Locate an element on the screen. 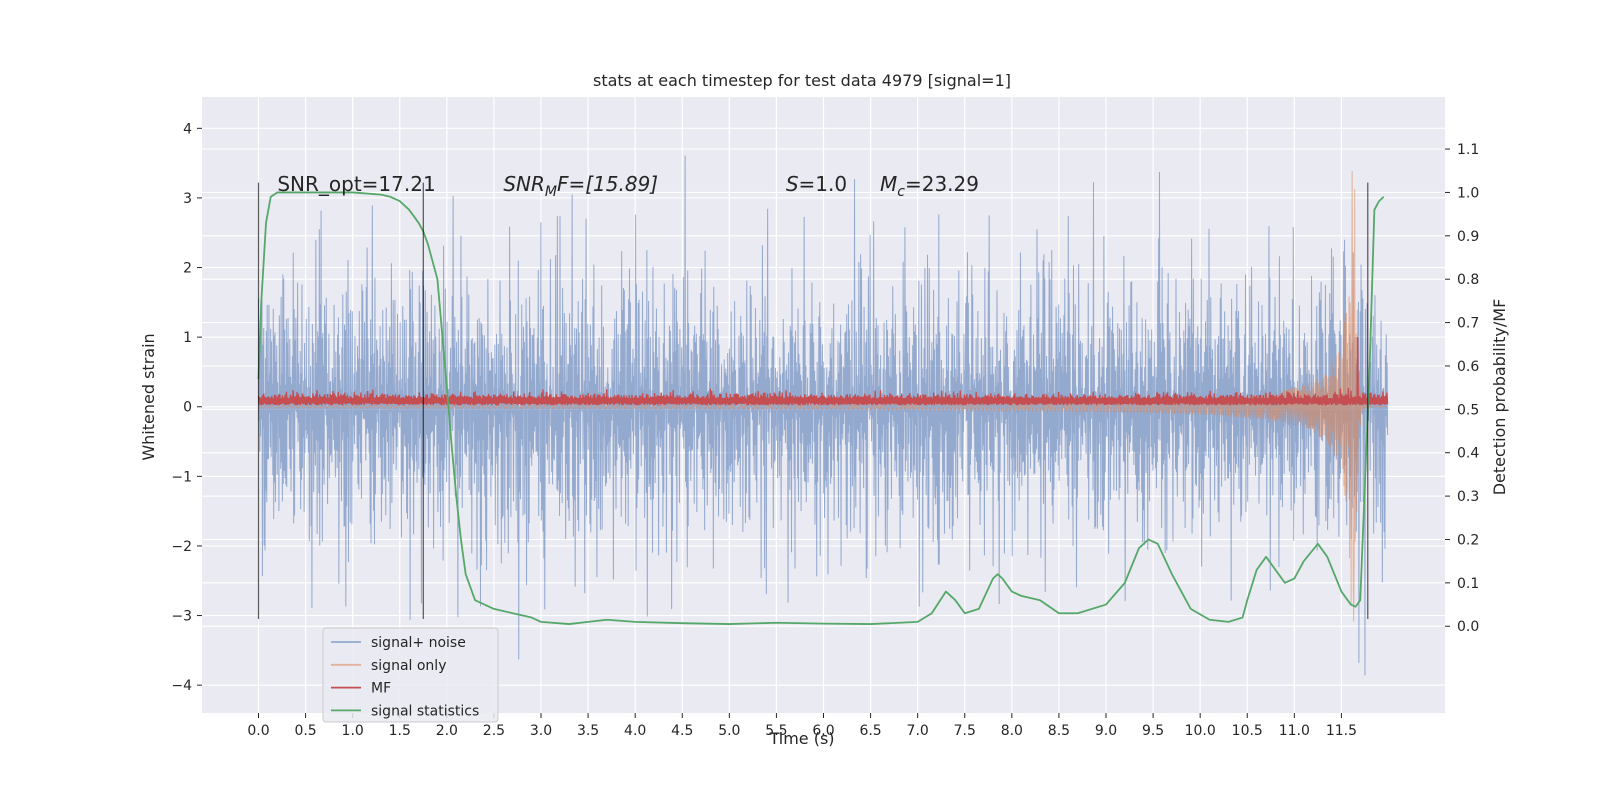 The image size is (1600, 800). legend-box is located at coordinates (410, 675).